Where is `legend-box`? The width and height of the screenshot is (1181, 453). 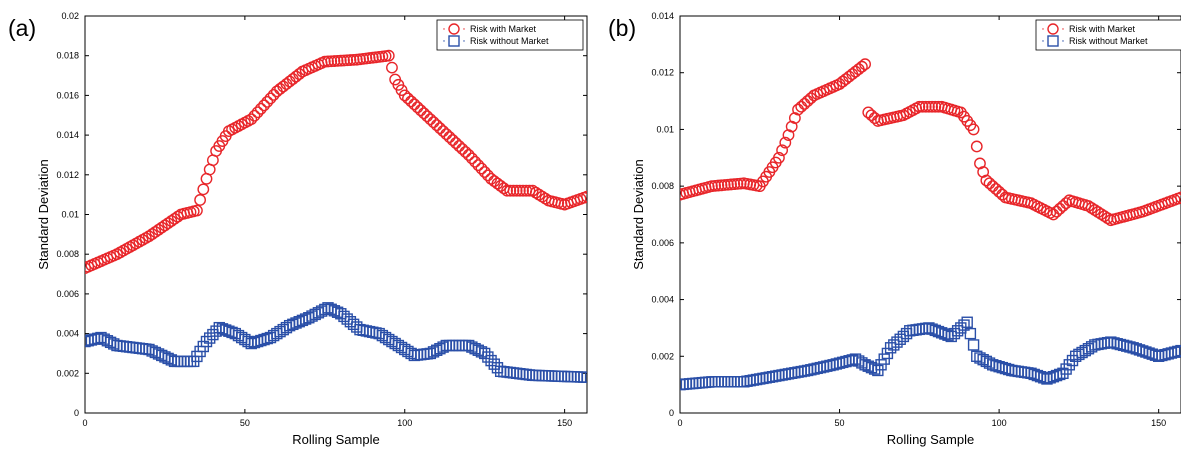 legend-box is located at coordinates (1108, 35).